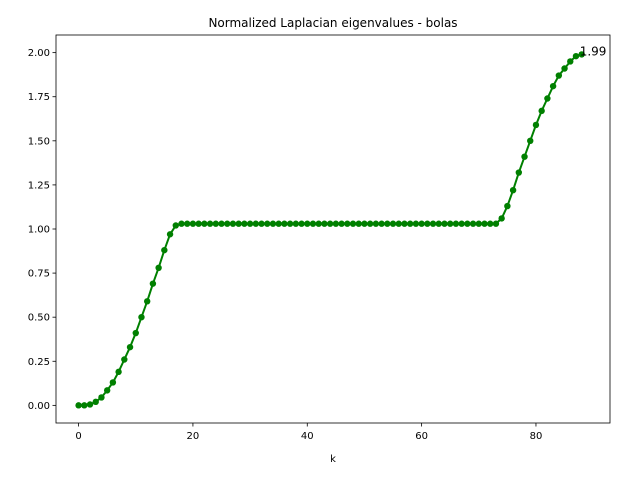 Image resolution: width=640 pixels, height=480 pixels. What do you see at coordinates (193, 436) in the screenshot?
I see `x-tick-label: 20` at bounding box center [193, 436].